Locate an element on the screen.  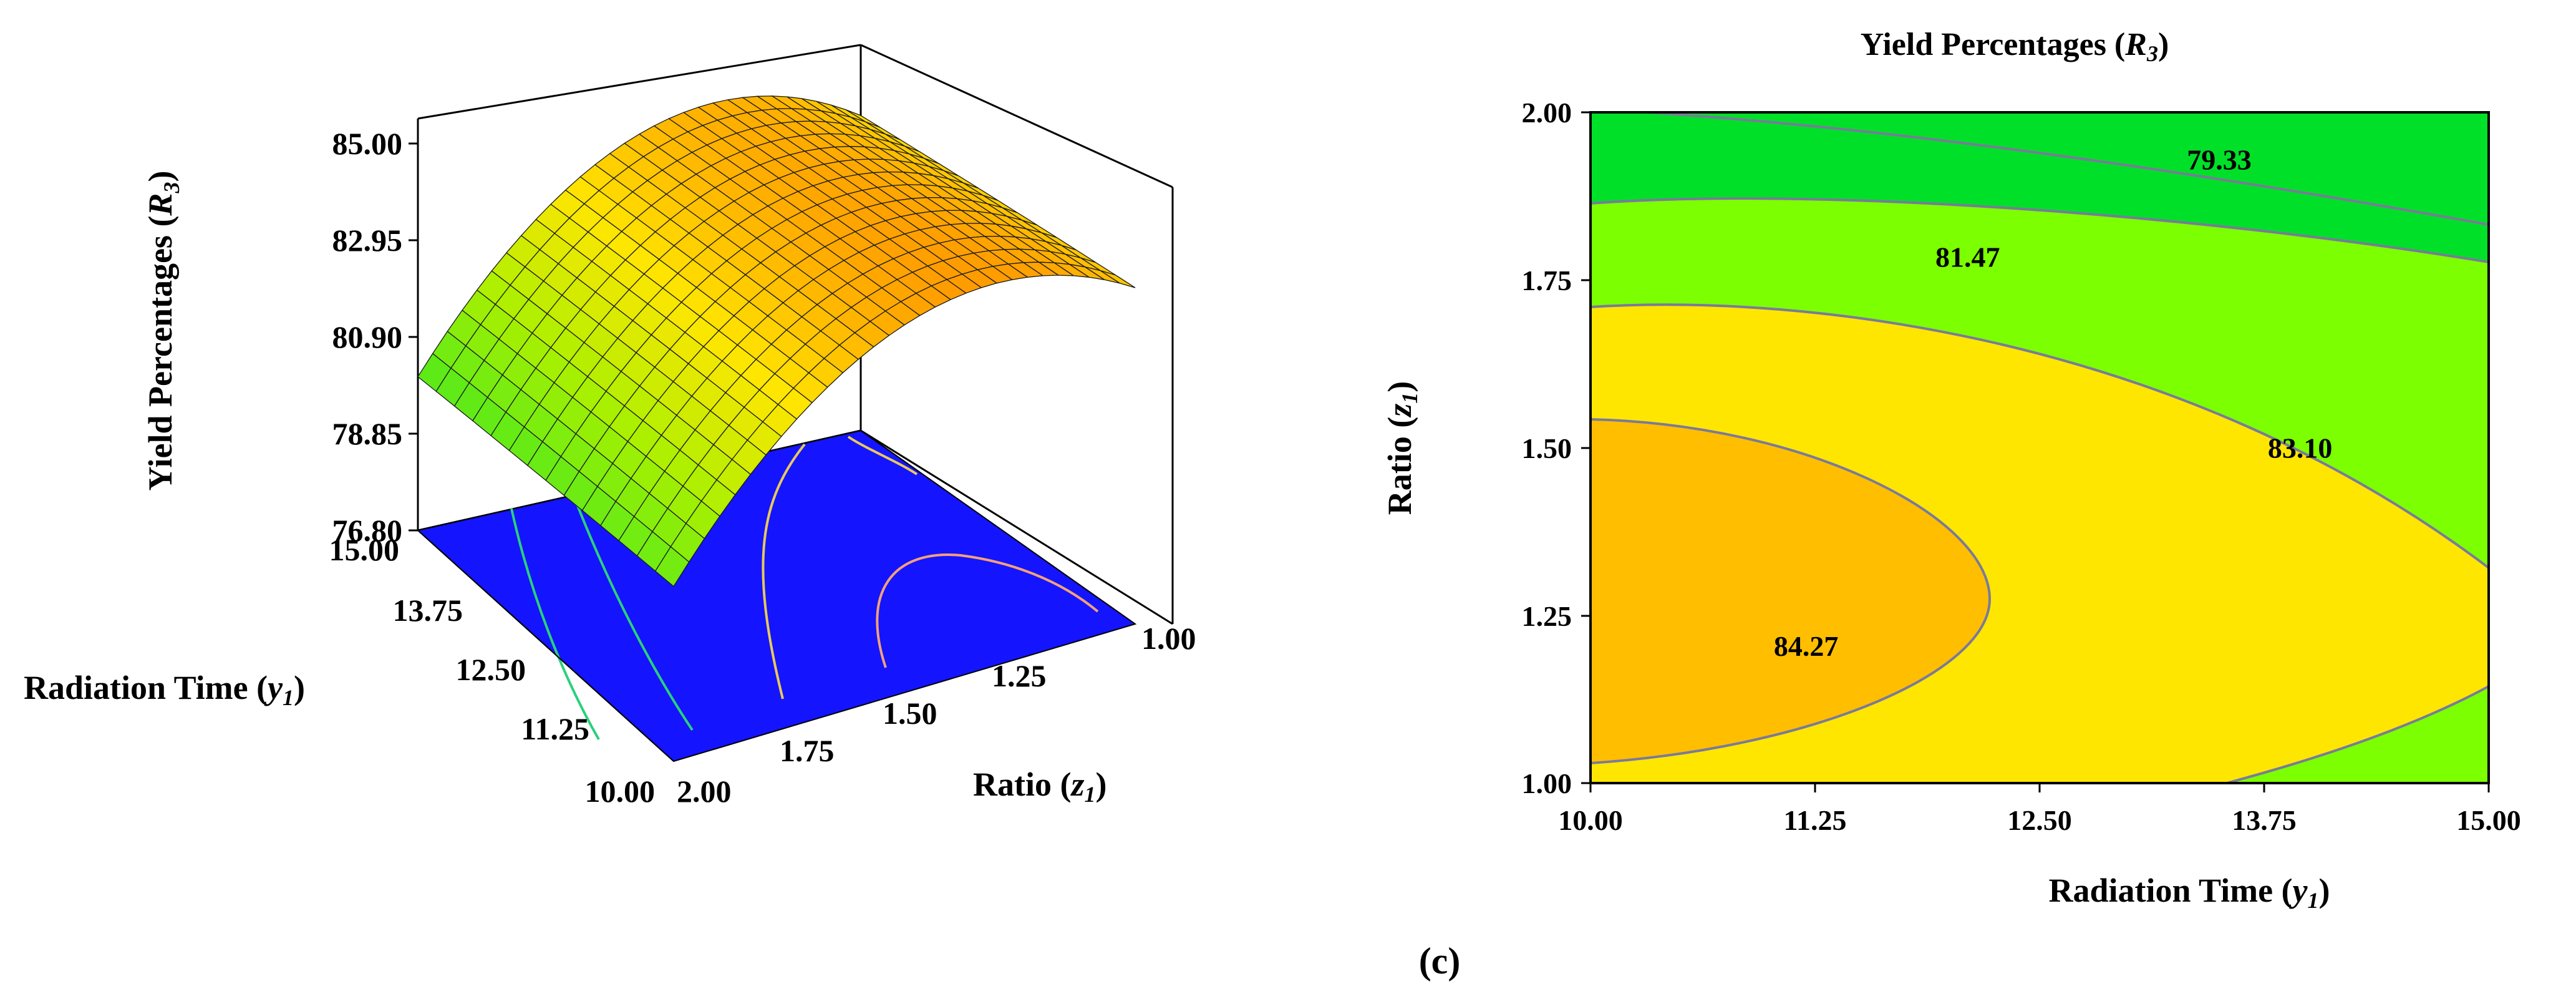
contour-x-tick-label: 11.25 is located at coordinates (1815, 820).